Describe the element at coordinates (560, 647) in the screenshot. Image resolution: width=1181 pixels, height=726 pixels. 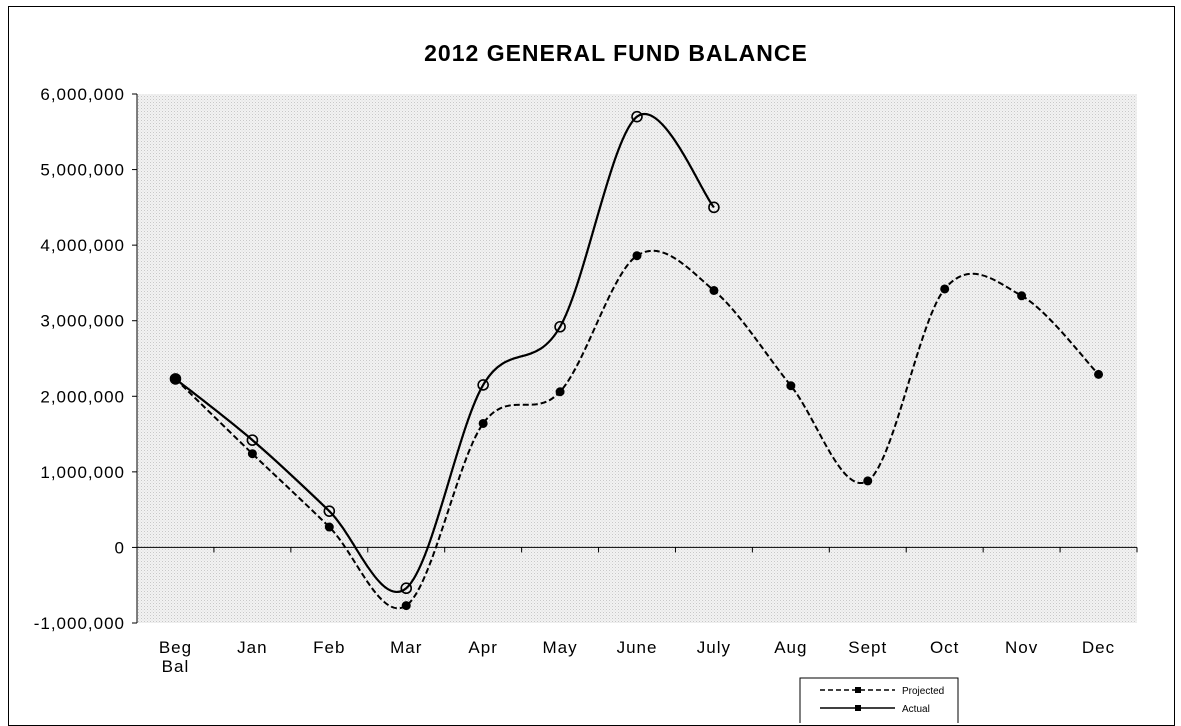
I see `x-tick-label: May` at that location.